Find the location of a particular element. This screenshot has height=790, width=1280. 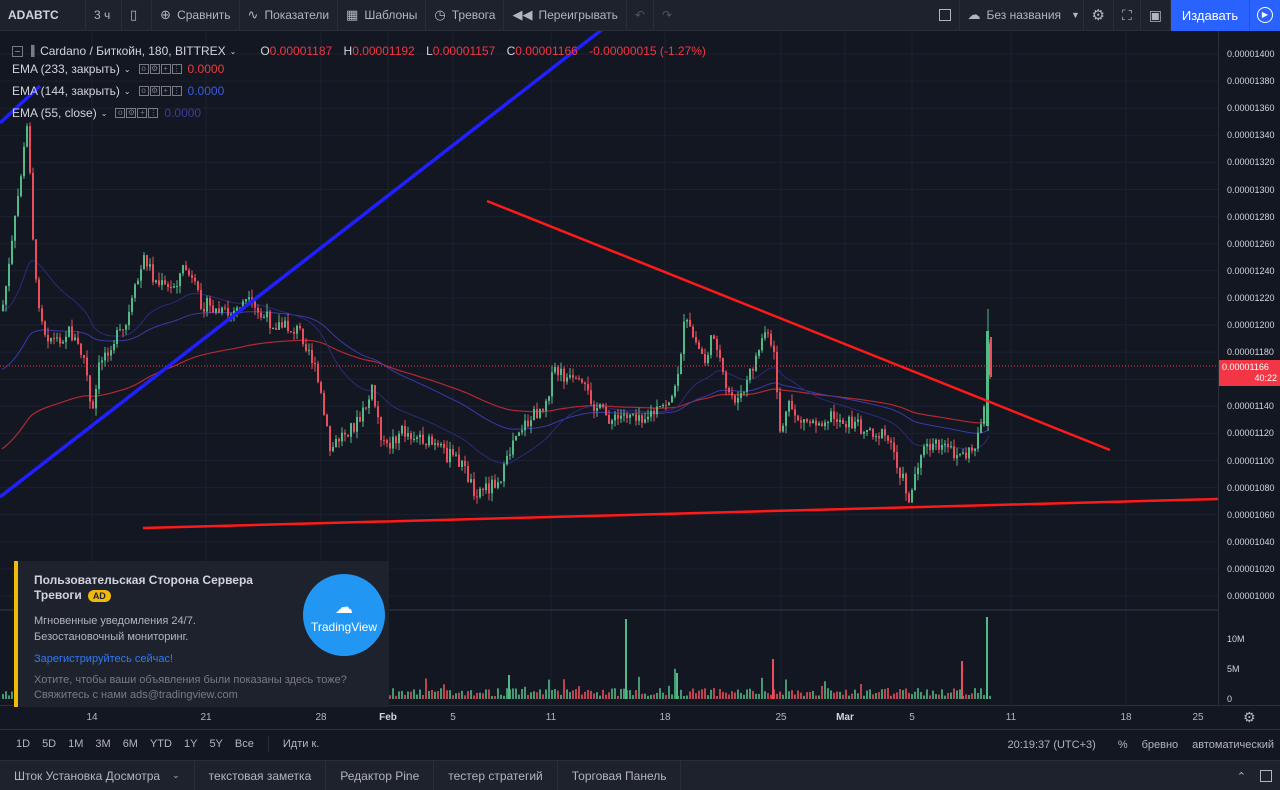

range-button: 1Y is located at coordinates (190, 744).